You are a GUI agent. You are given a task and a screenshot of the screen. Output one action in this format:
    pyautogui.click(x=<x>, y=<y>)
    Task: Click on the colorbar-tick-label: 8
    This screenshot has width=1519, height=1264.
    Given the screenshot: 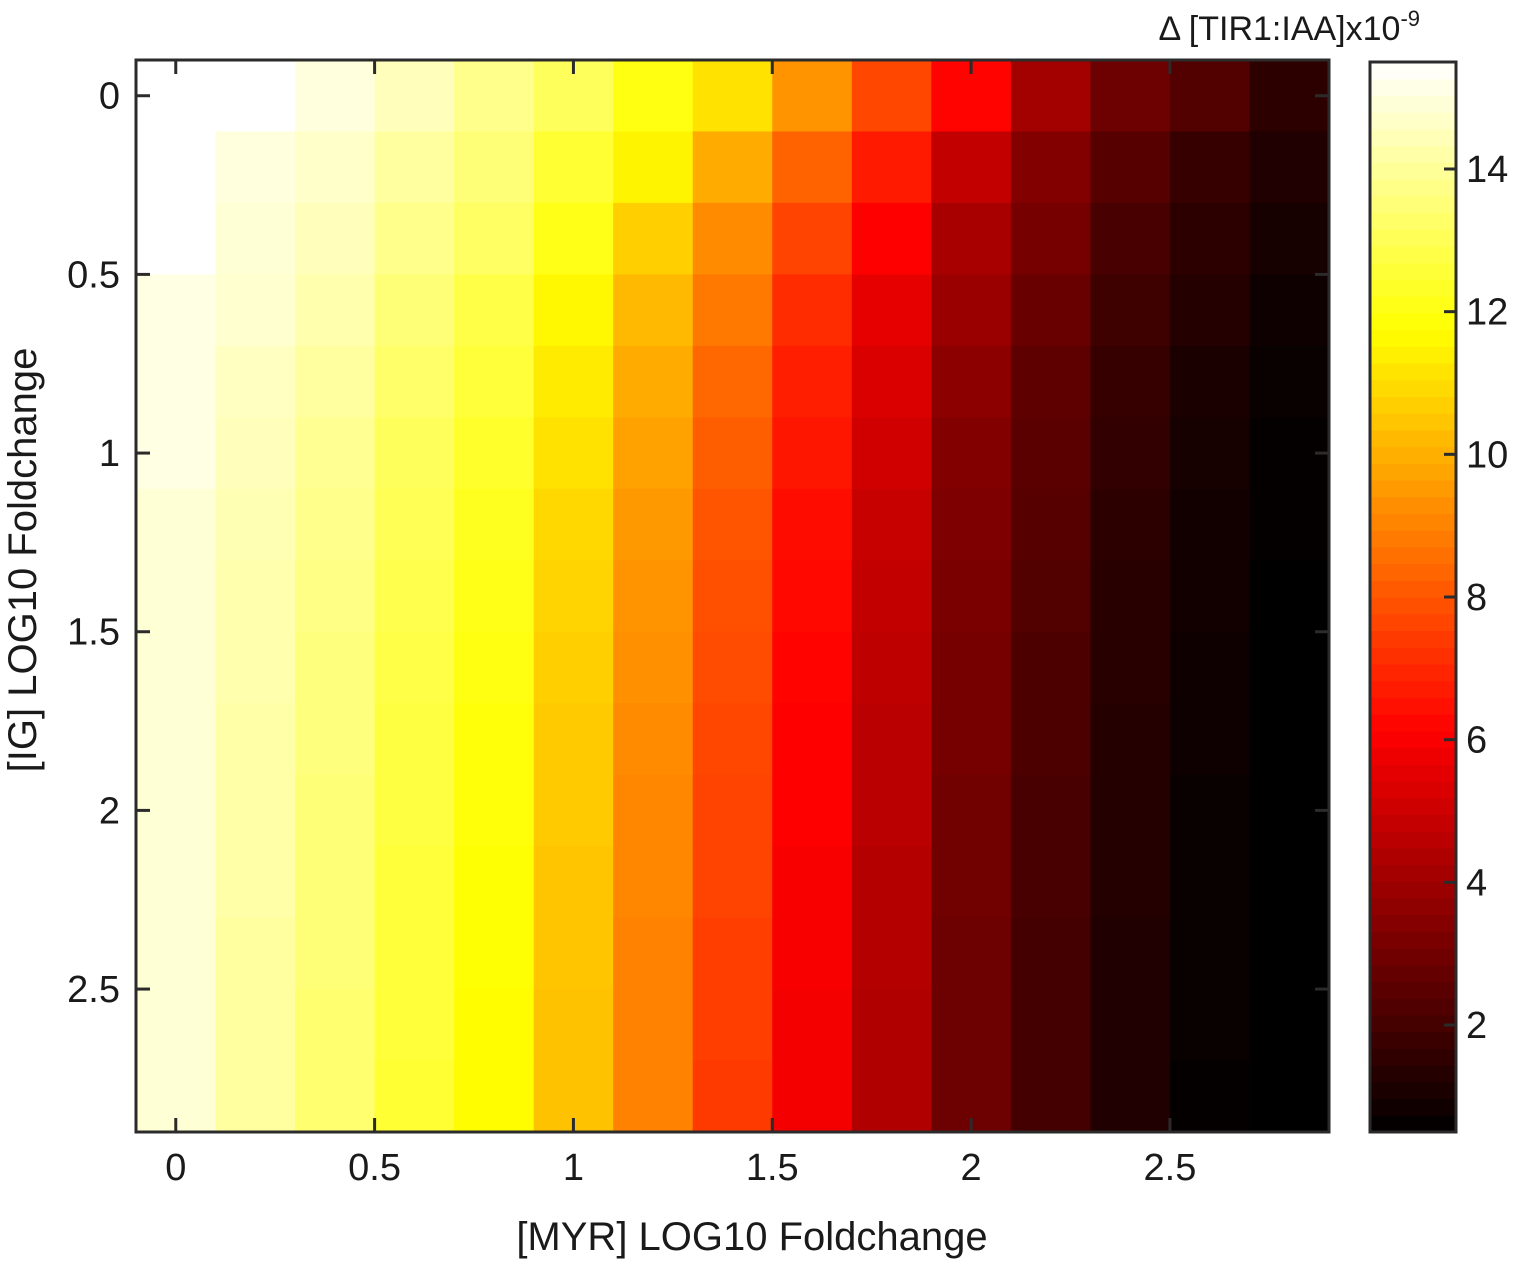 What is the action you would take?
    pyautogui.click(x=1476, y=598)
    